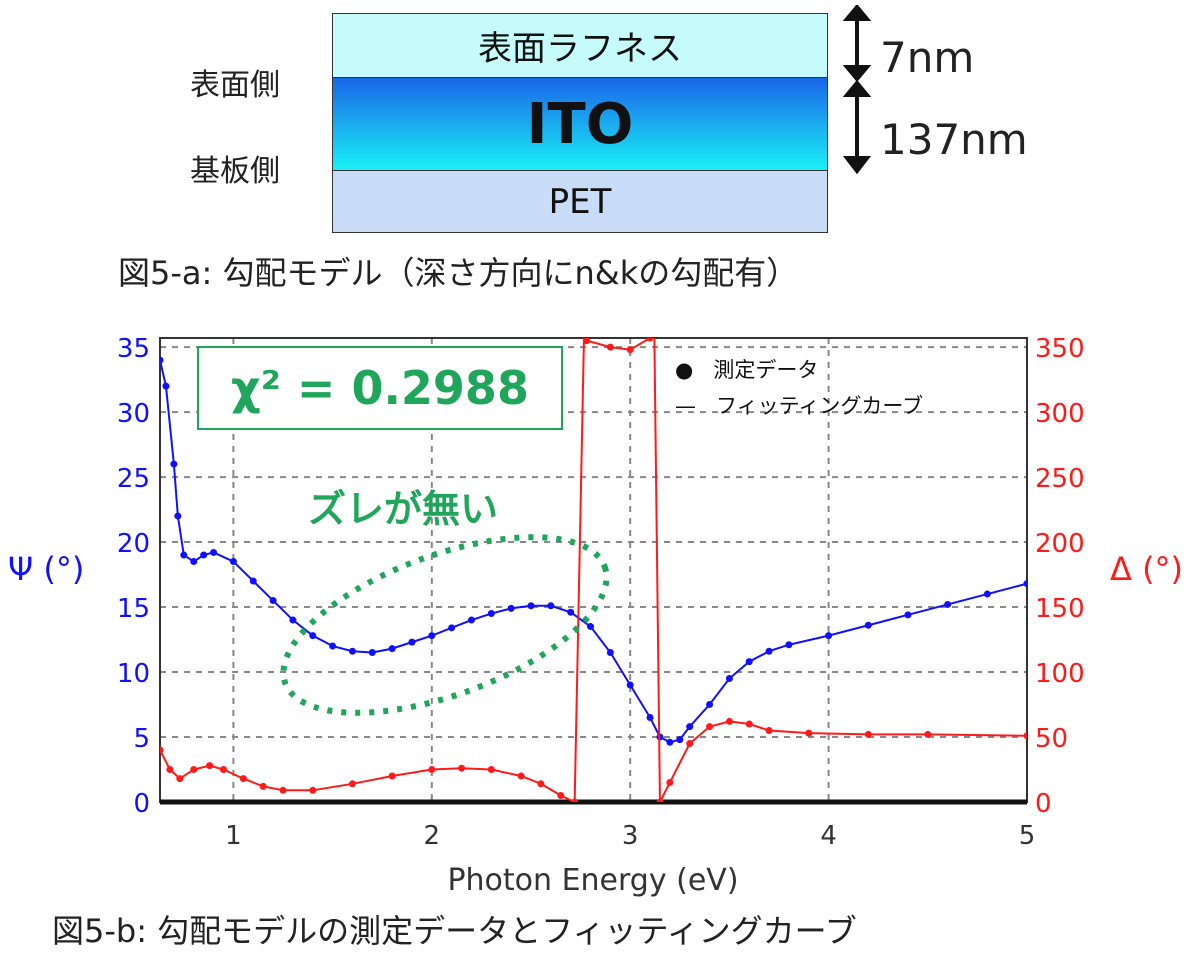  I want to click on x-tick-label: 3, so click(630, 836).